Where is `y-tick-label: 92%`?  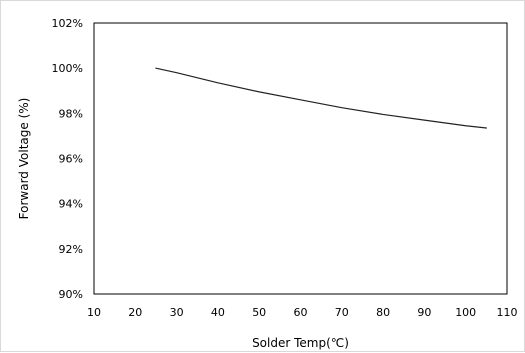
y-tick-label: 92% is located at coordinates (71, 249).